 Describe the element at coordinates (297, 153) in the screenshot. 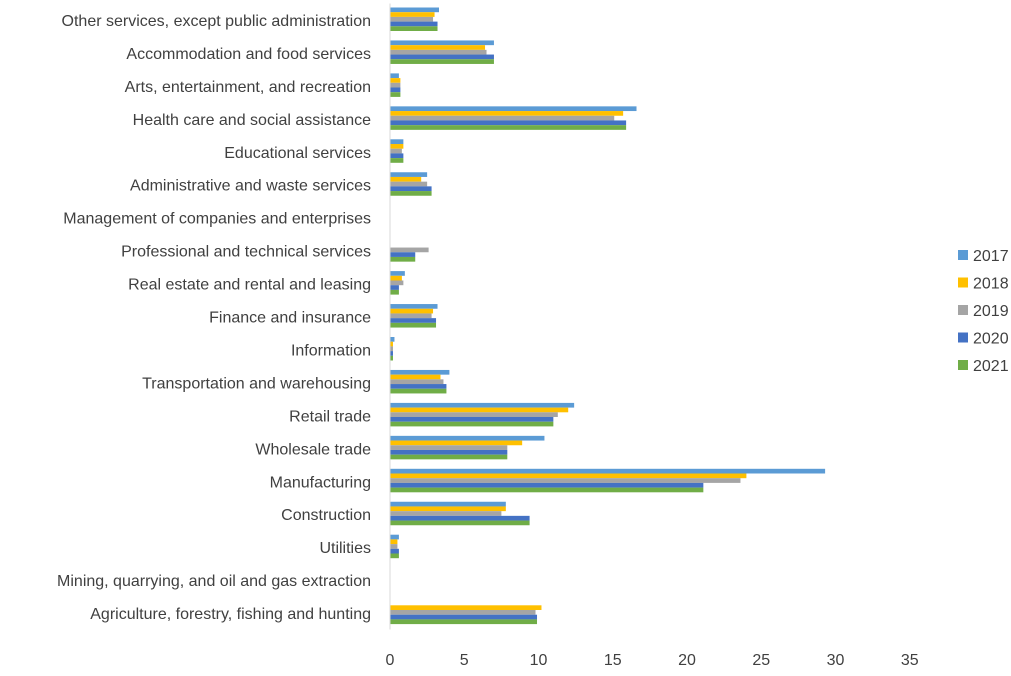

I see `category-label: Educational services` at that location.